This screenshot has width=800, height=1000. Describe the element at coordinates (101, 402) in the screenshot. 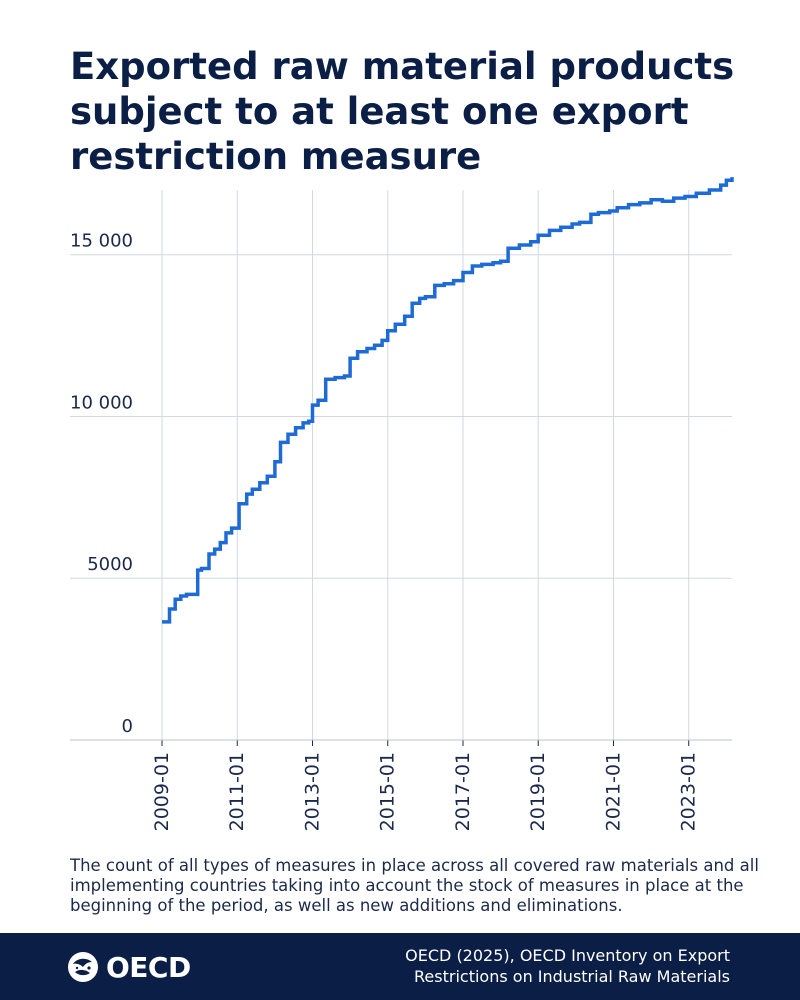

I see `y-tick-label: 10 000` at that location.